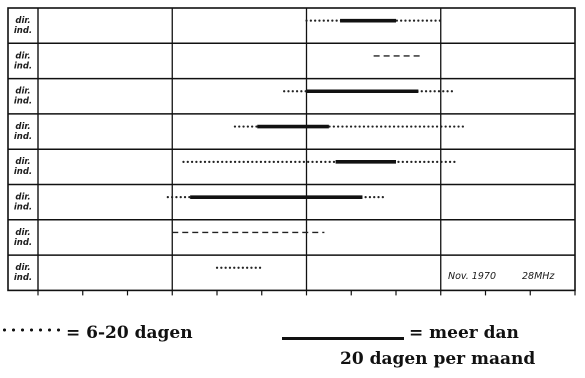  Describe the element at coordinates (472, 276) in the screenshot. I see `annotation-date: Nov. 1970` at that location.